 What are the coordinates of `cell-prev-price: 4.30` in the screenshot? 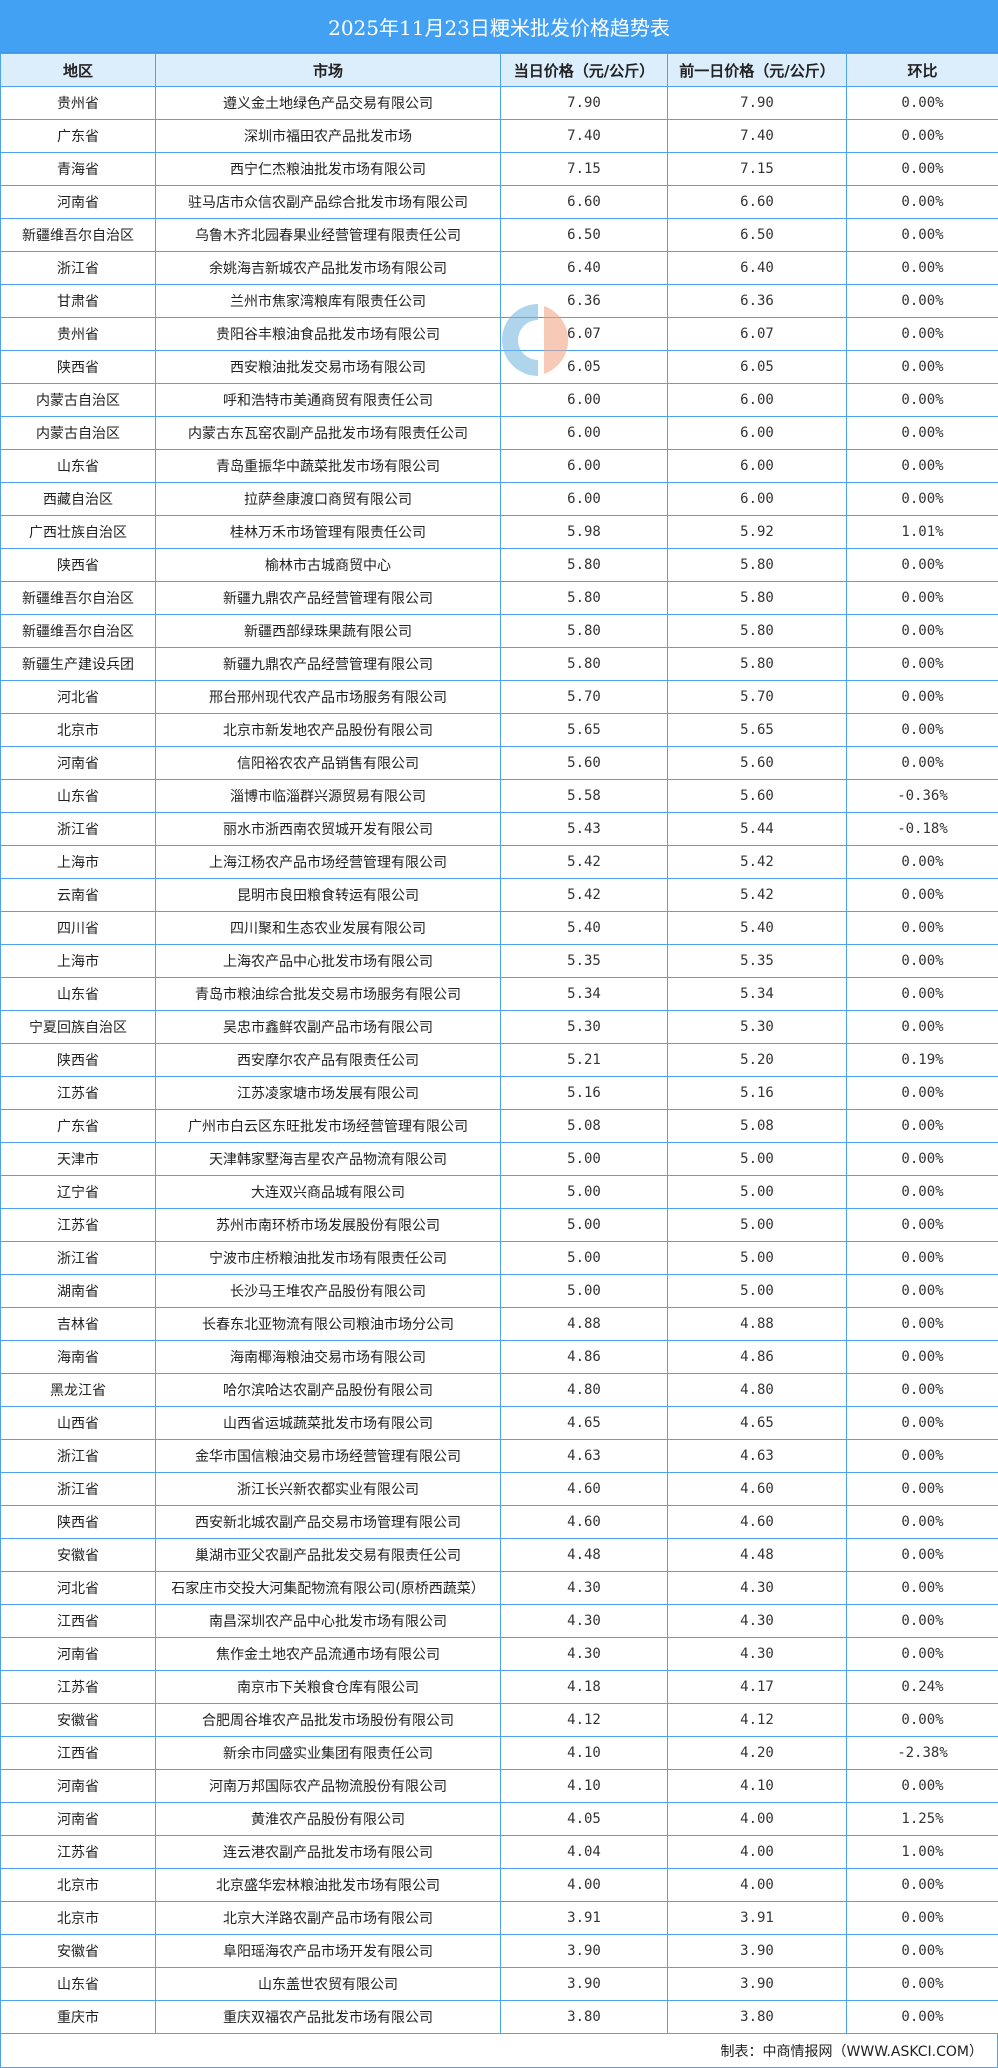 It's located at (757, 1654).